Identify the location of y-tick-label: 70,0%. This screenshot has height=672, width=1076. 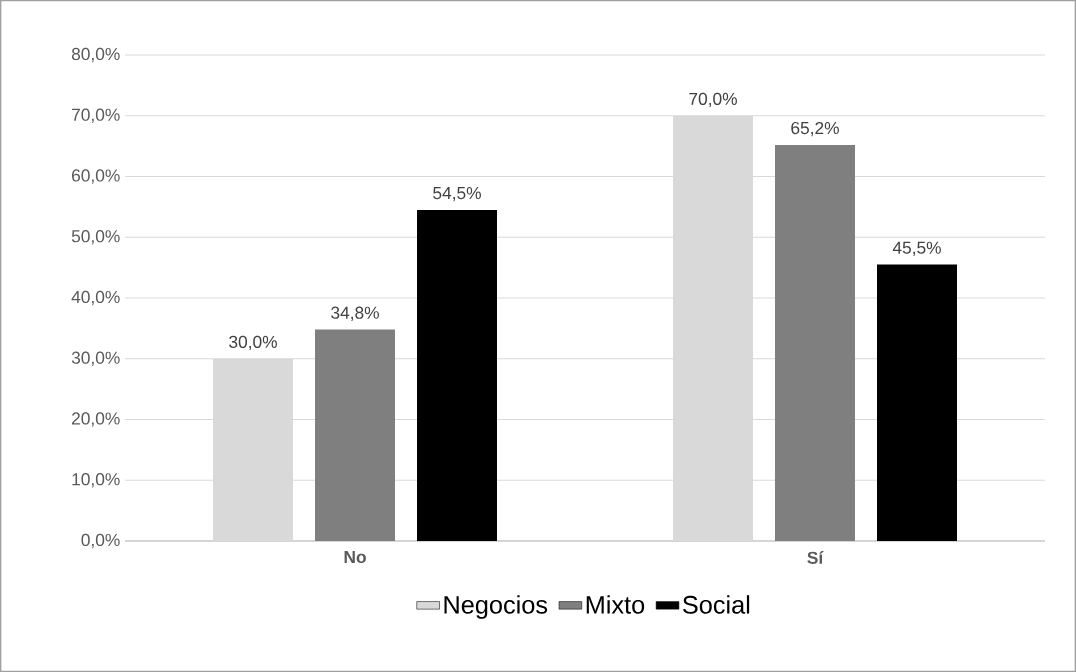
(96, 115).